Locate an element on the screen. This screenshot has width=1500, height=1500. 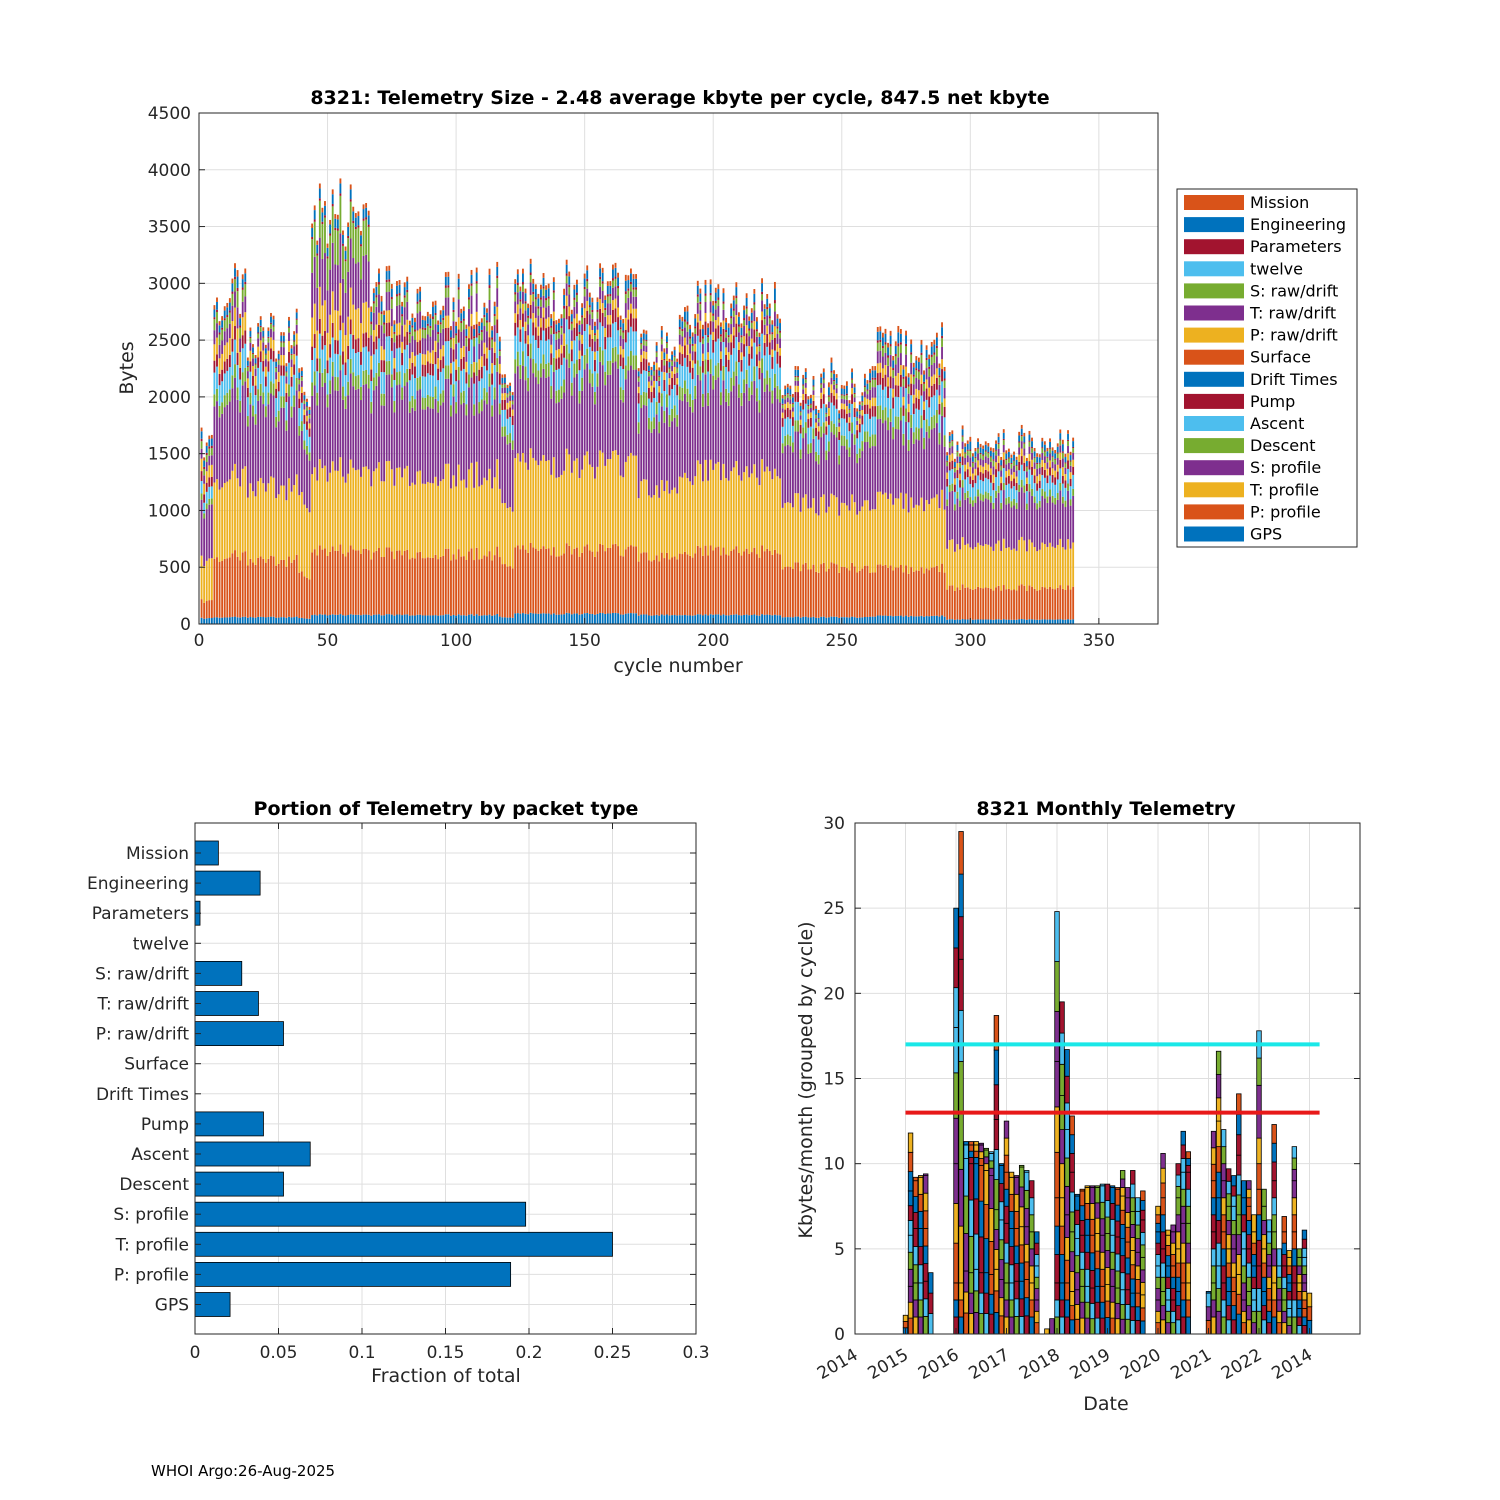
top-y-tick-label: 1500 is located at coordinates (169, 455).